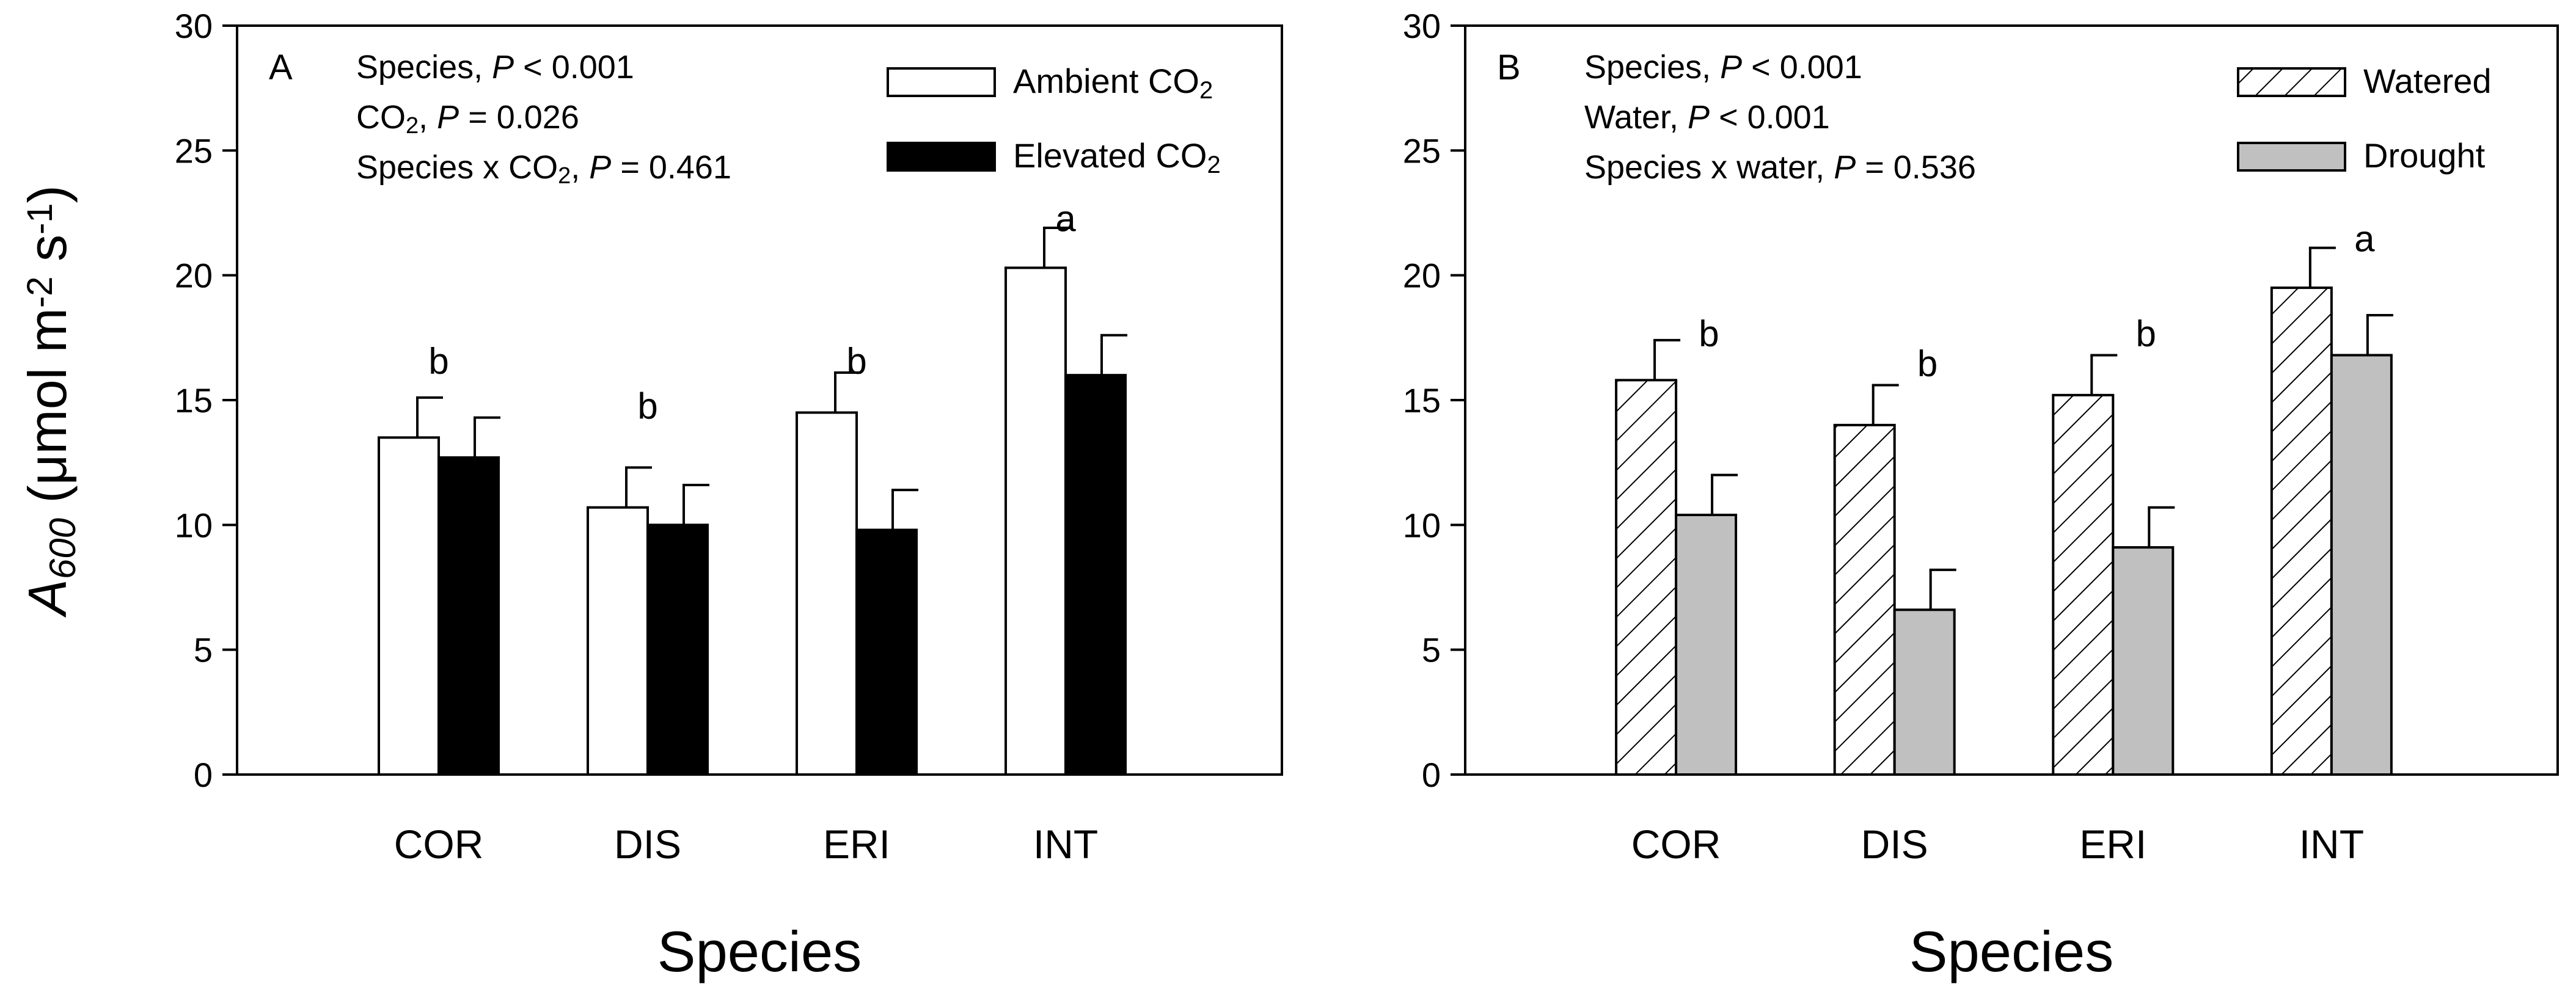 Image resolution: width=2576 pixels, height=992 pixels. I want to click on stats-segment: Species x CO, so click(457, 168).